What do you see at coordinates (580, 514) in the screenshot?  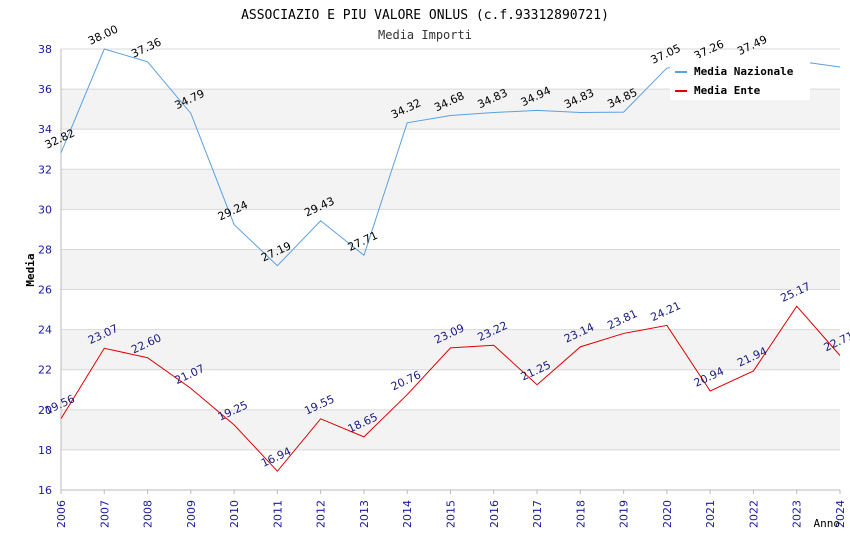 I see `x-tick-label: 2018` at bounding box center [580, 514].